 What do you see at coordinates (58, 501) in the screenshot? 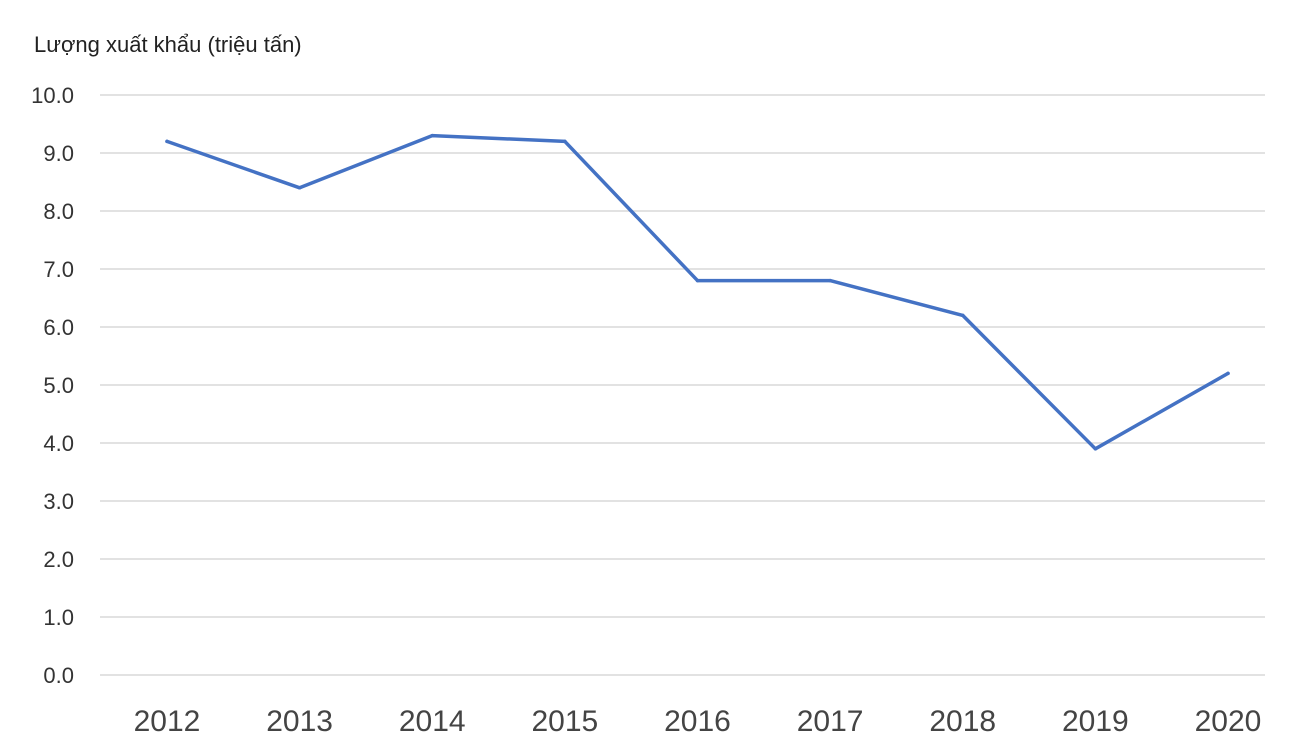
I see `y-tick-label: 3.0` at bounding box center [58, 501].